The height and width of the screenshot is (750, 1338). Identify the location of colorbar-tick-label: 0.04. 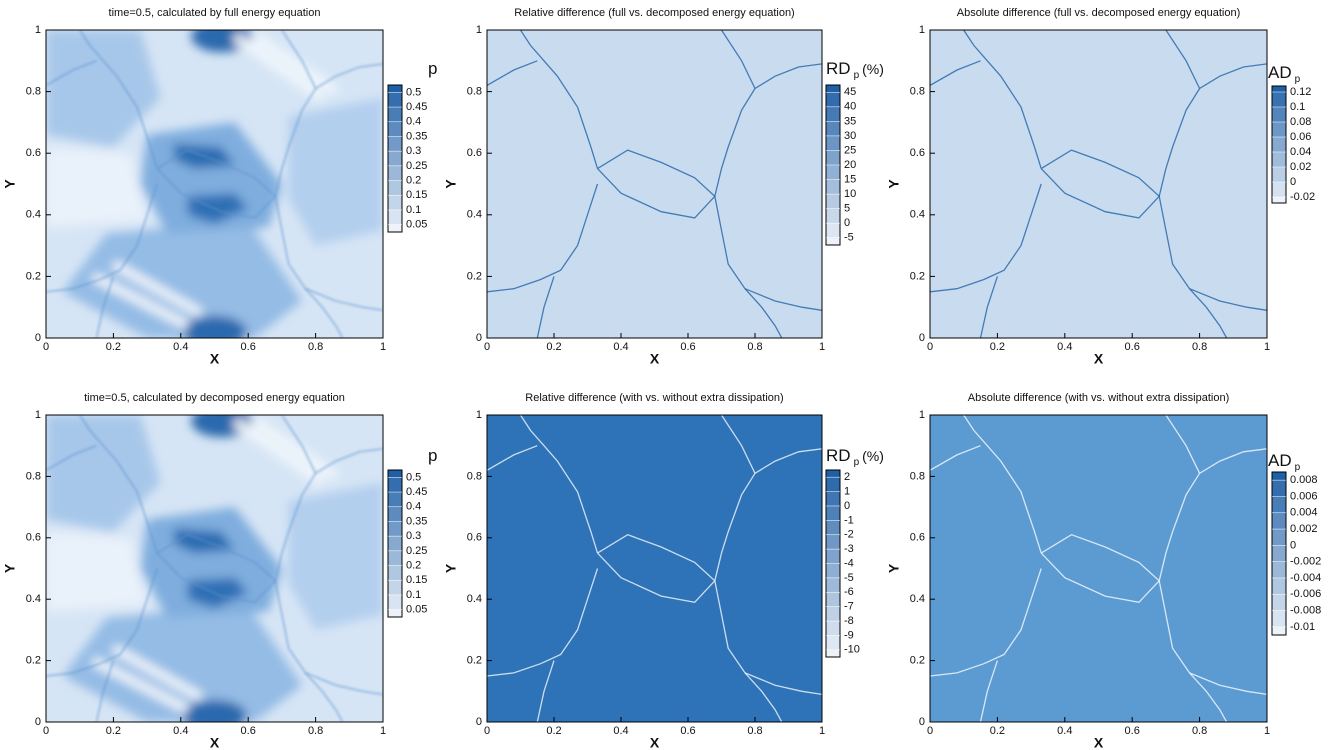
(1300, 152).